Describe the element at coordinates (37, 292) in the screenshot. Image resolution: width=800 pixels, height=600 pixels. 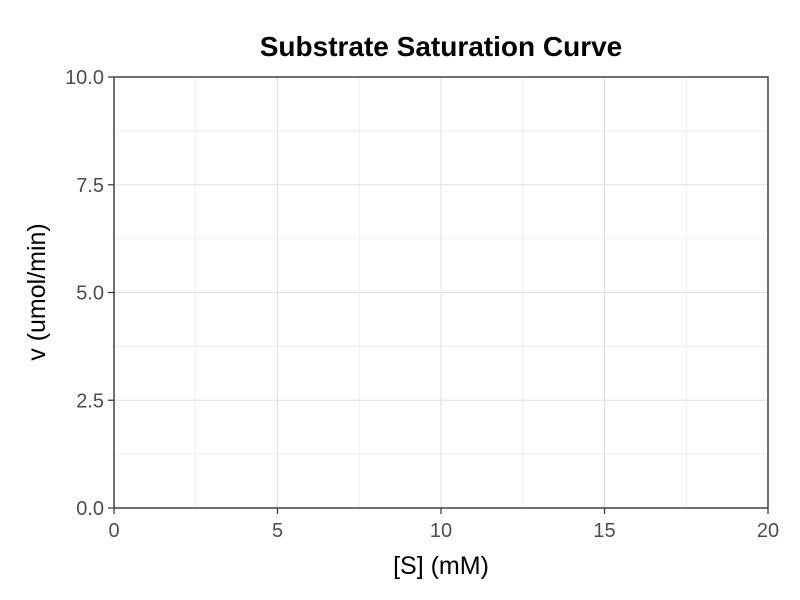
I see `y-axis-label: v (umol/min)` at that location.